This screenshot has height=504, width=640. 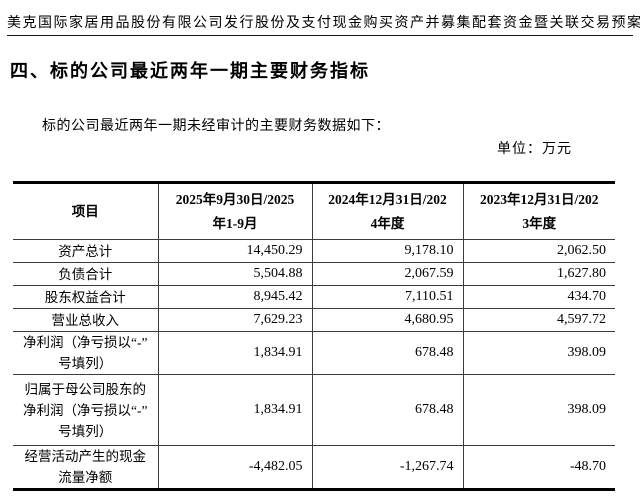 What do you see at coordinates (85, 297) in the screenshot?
I see `row-label: 股东权益合计` at bounding box center [85, 297].